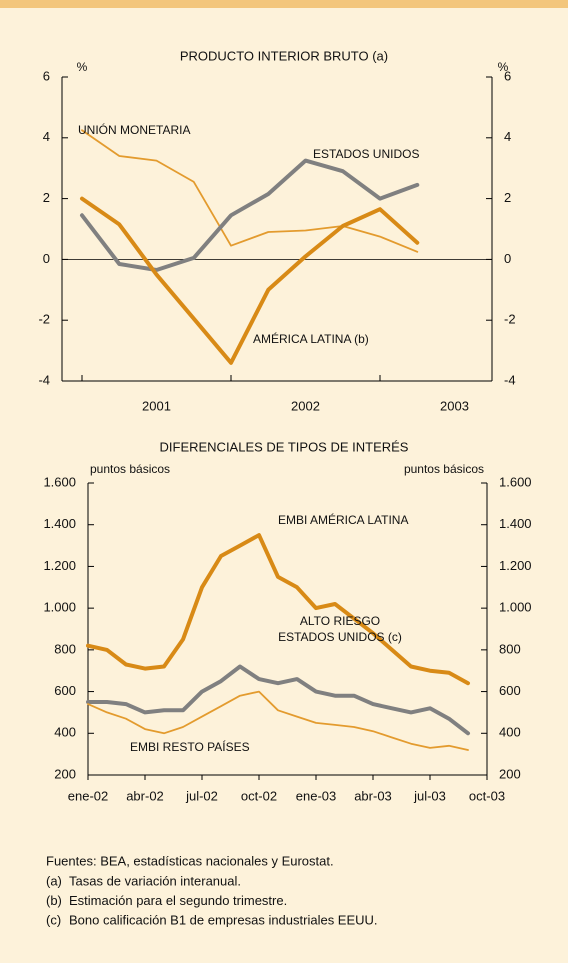 The image size is (568, 963). What do you see at coordinates (343, 519) in the screenshot?
I see `series-label: EMBI AMÉRICA LATINA` at bounding box center [343, 519].